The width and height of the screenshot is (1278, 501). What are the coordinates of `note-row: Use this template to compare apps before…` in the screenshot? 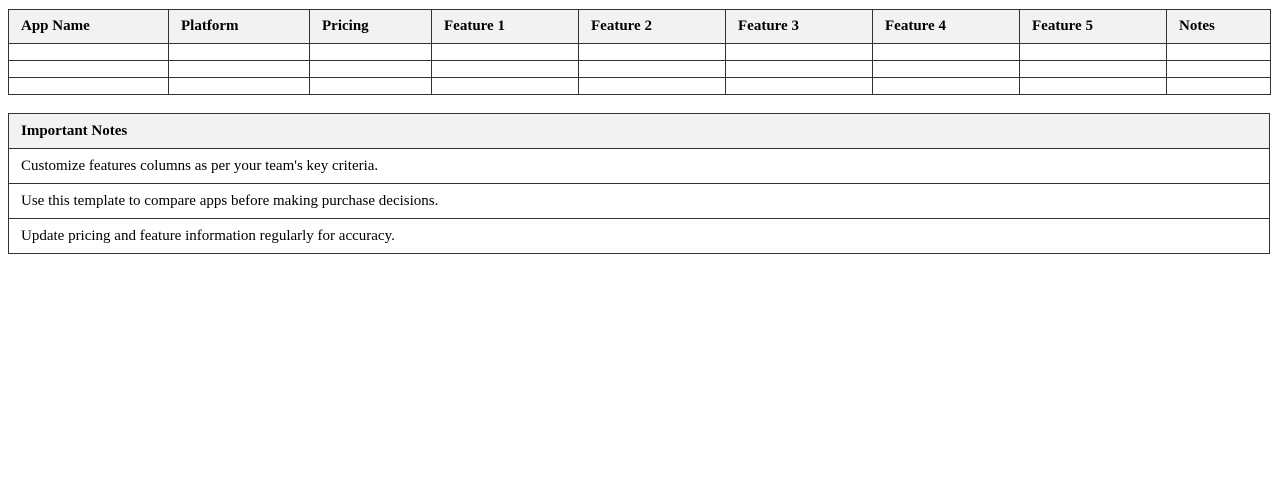 It's located at (639, 201).